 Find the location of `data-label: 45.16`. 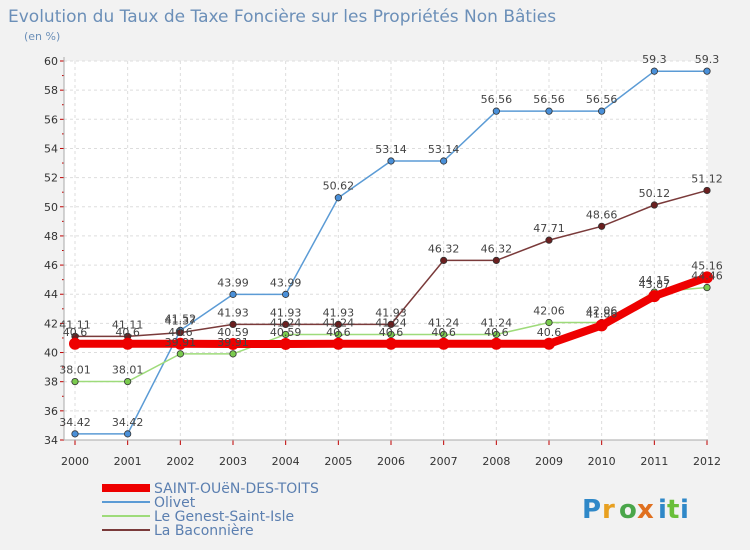

data-label: 45.16 is located at coordinates (707, 265).